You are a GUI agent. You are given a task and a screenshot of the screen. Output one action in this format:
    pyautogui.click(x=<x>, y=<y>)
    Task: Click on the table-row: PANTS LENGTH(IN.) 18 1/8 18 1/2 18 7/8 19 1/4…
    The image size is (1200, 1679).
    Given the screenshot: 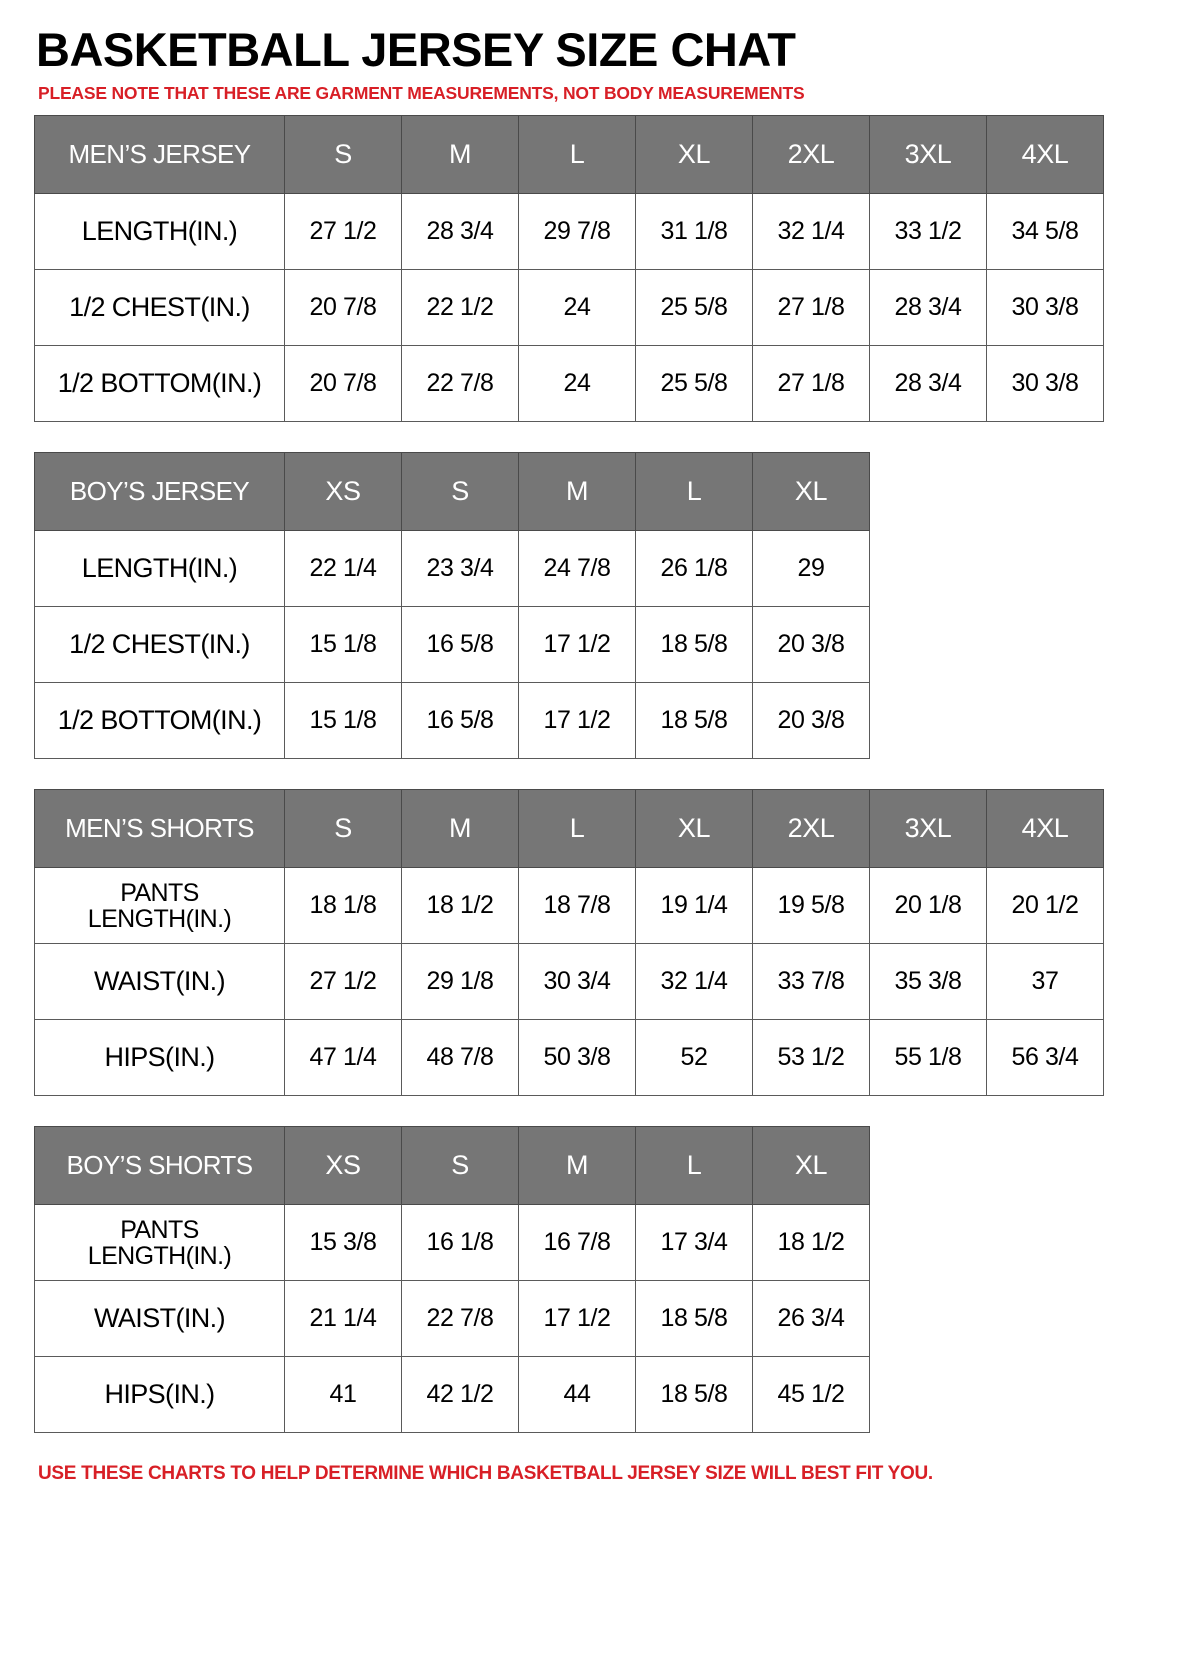 What is the action you would take?
    pyautogui.click(x=569, y=906)
    